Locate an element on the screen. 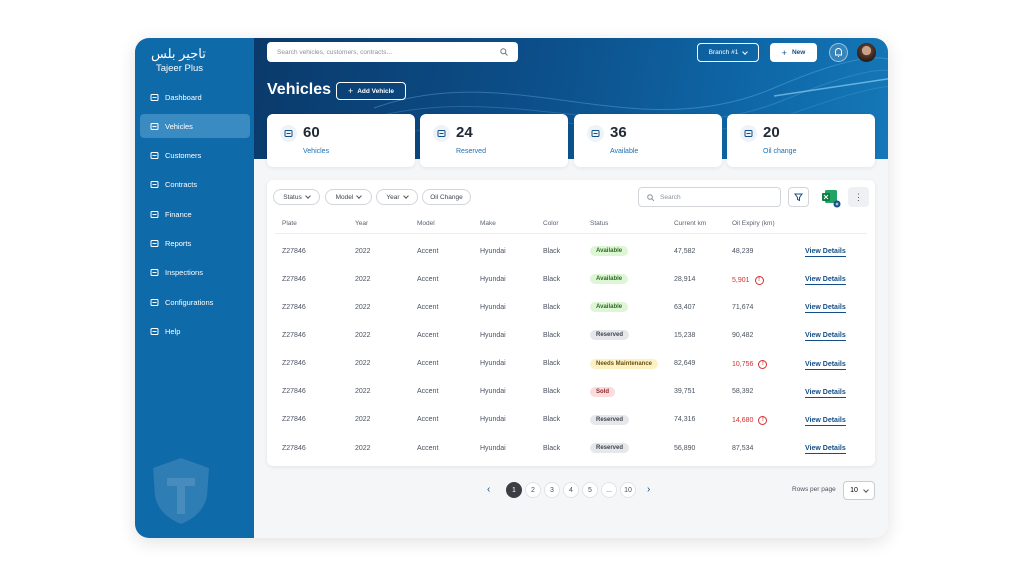 Image resolution: width=1024 pixels, height=576 pixels. stat-card: 20 Oil change is located at coordinates (801, 140).